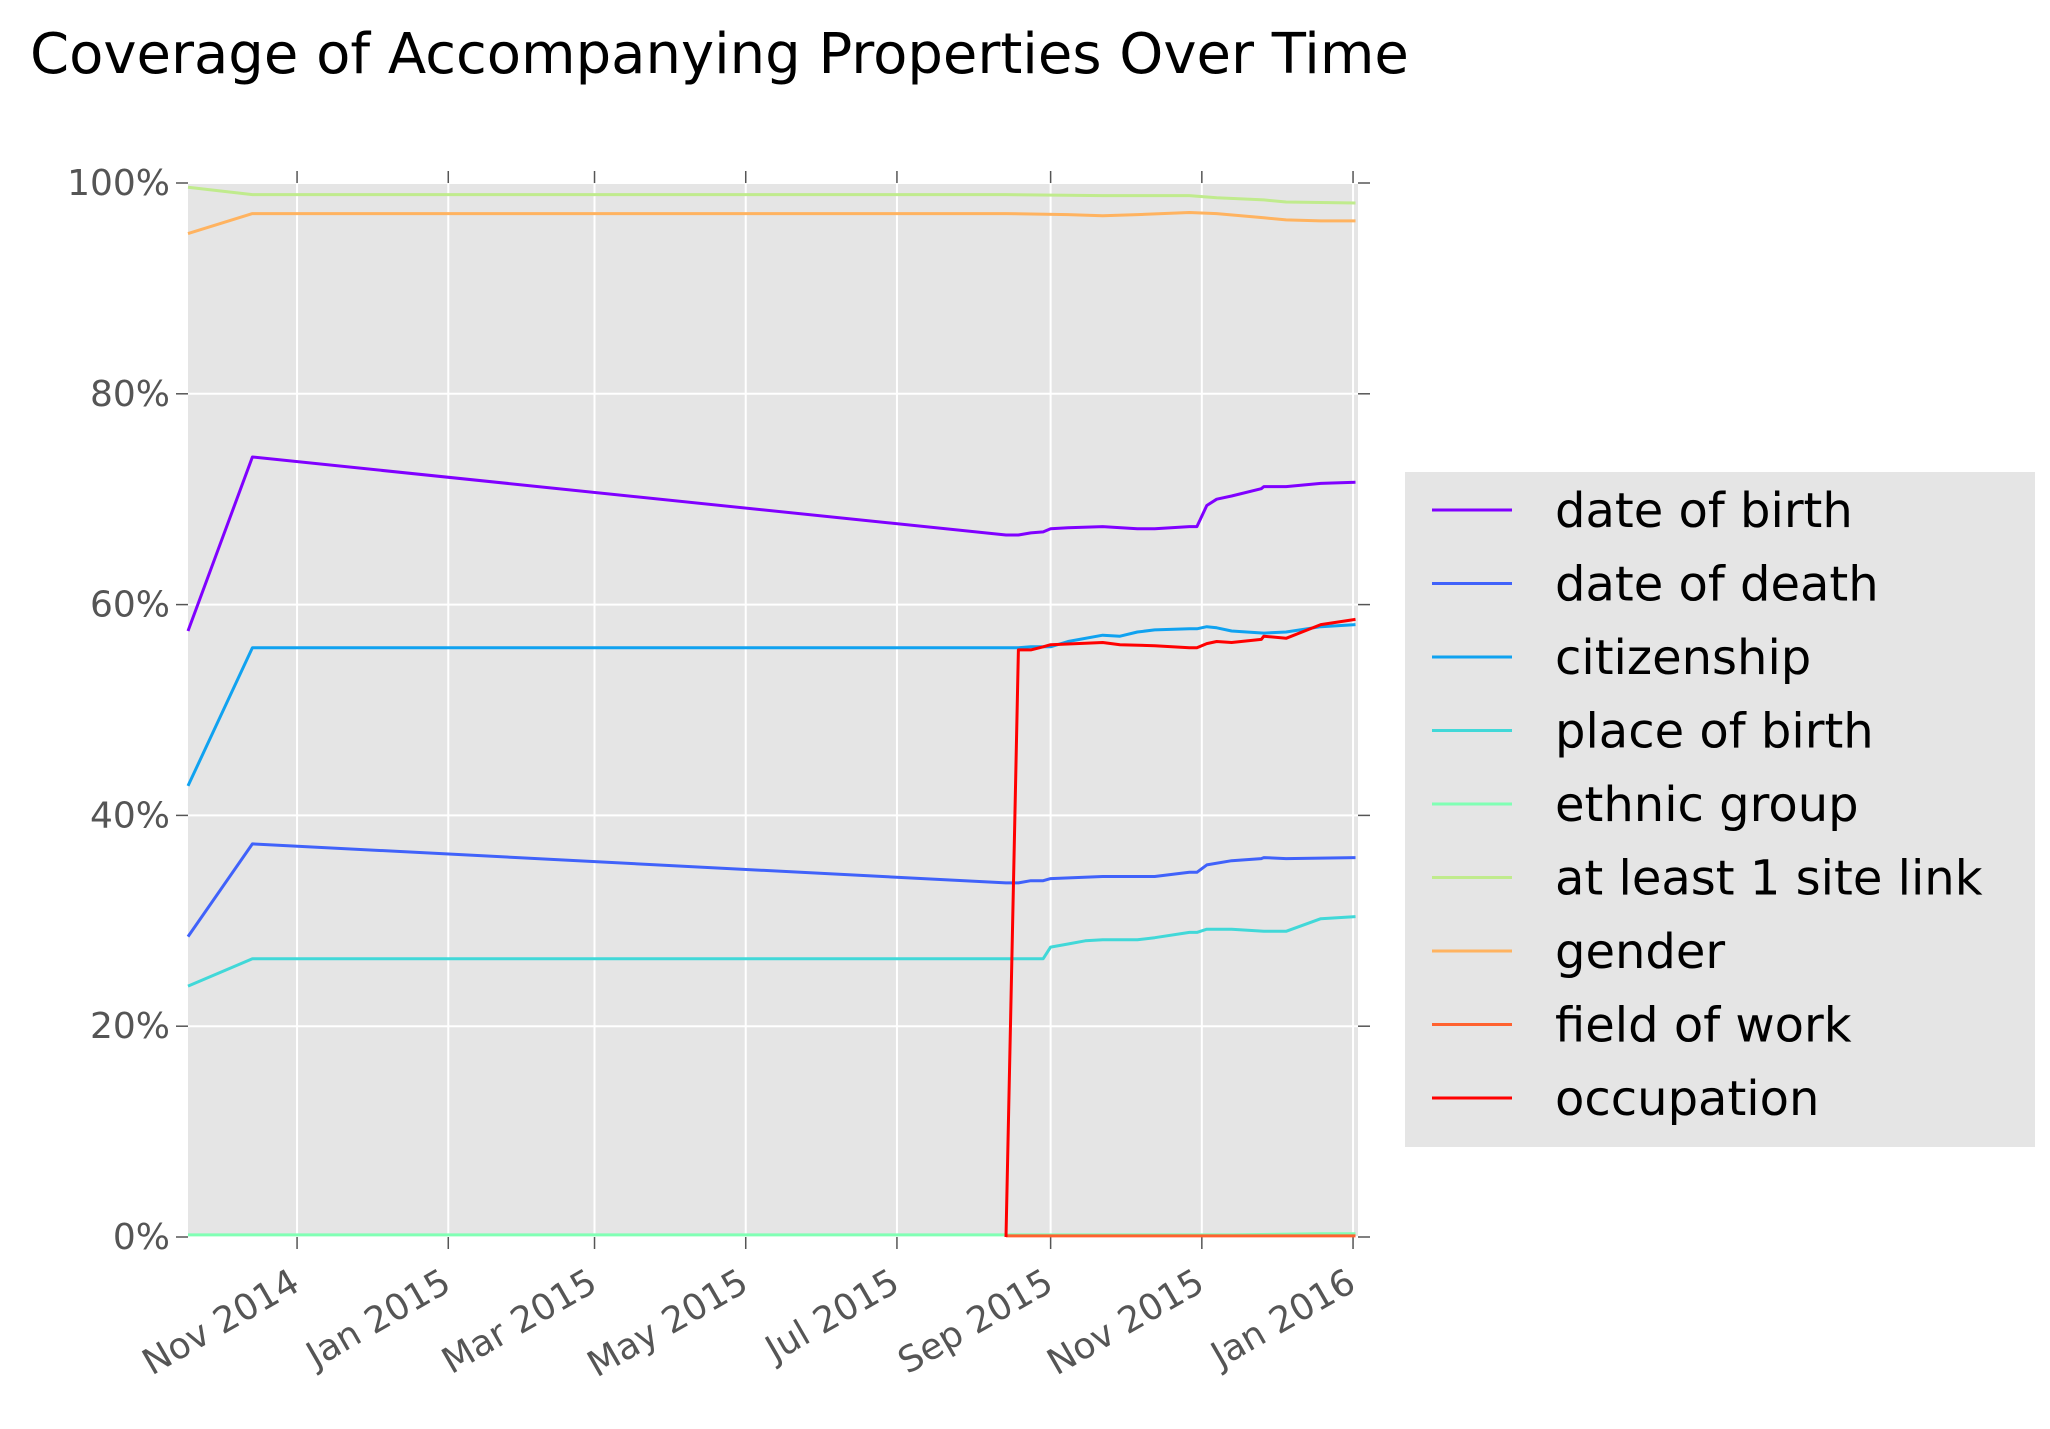 The width and height of the screenshot is (2050, 1429). What do you see at coordinates (141, 1237) in the screenshot?
I see `y-tick-label: 0%` at bounding box center [141, 1237].